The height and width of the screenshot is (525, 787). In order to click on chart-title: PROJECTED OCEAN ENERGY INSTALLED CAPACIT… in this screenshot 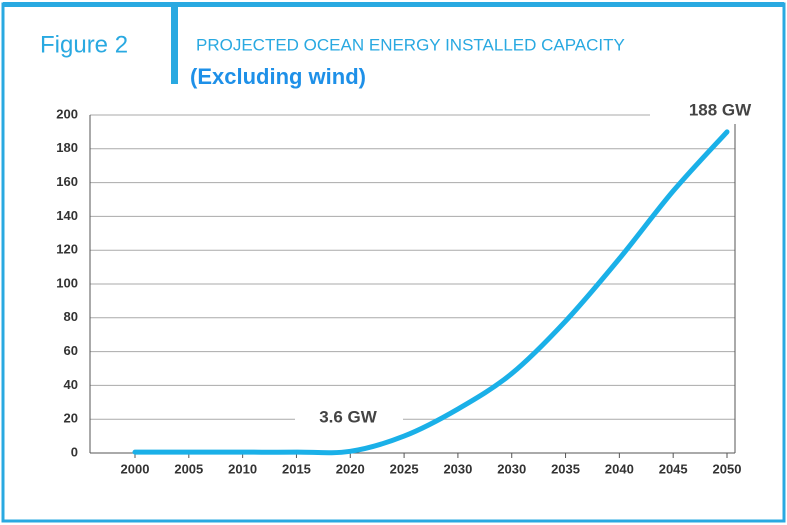, I will do `click(410, 44)`.